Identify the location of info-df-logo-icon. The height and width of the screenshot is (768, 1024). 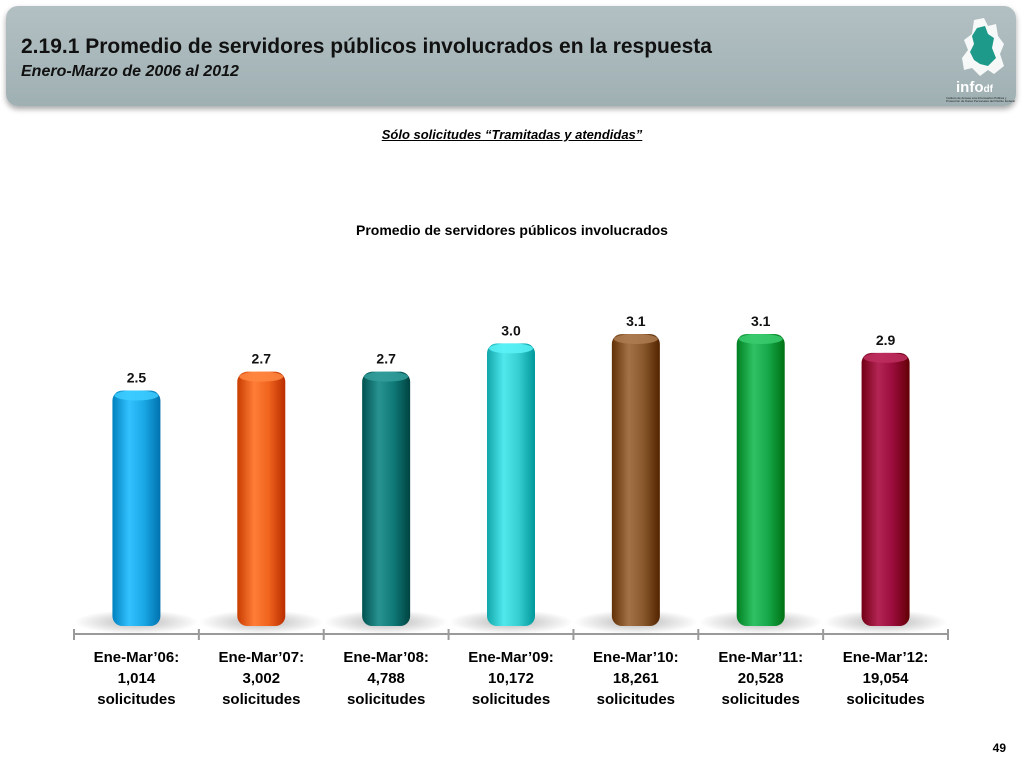
(983, 47).